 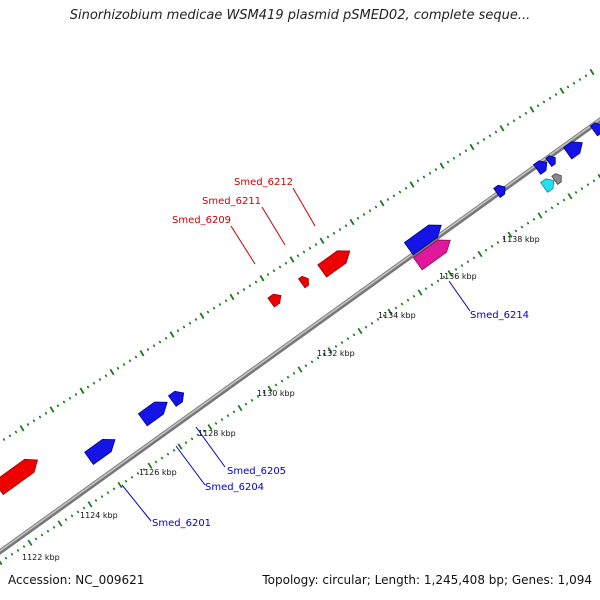 What do you see at coordinates (181, 523) in the screenshot?
I see `gene-label-smed-6201: Smed_6201` at bounding box center [181, 523].